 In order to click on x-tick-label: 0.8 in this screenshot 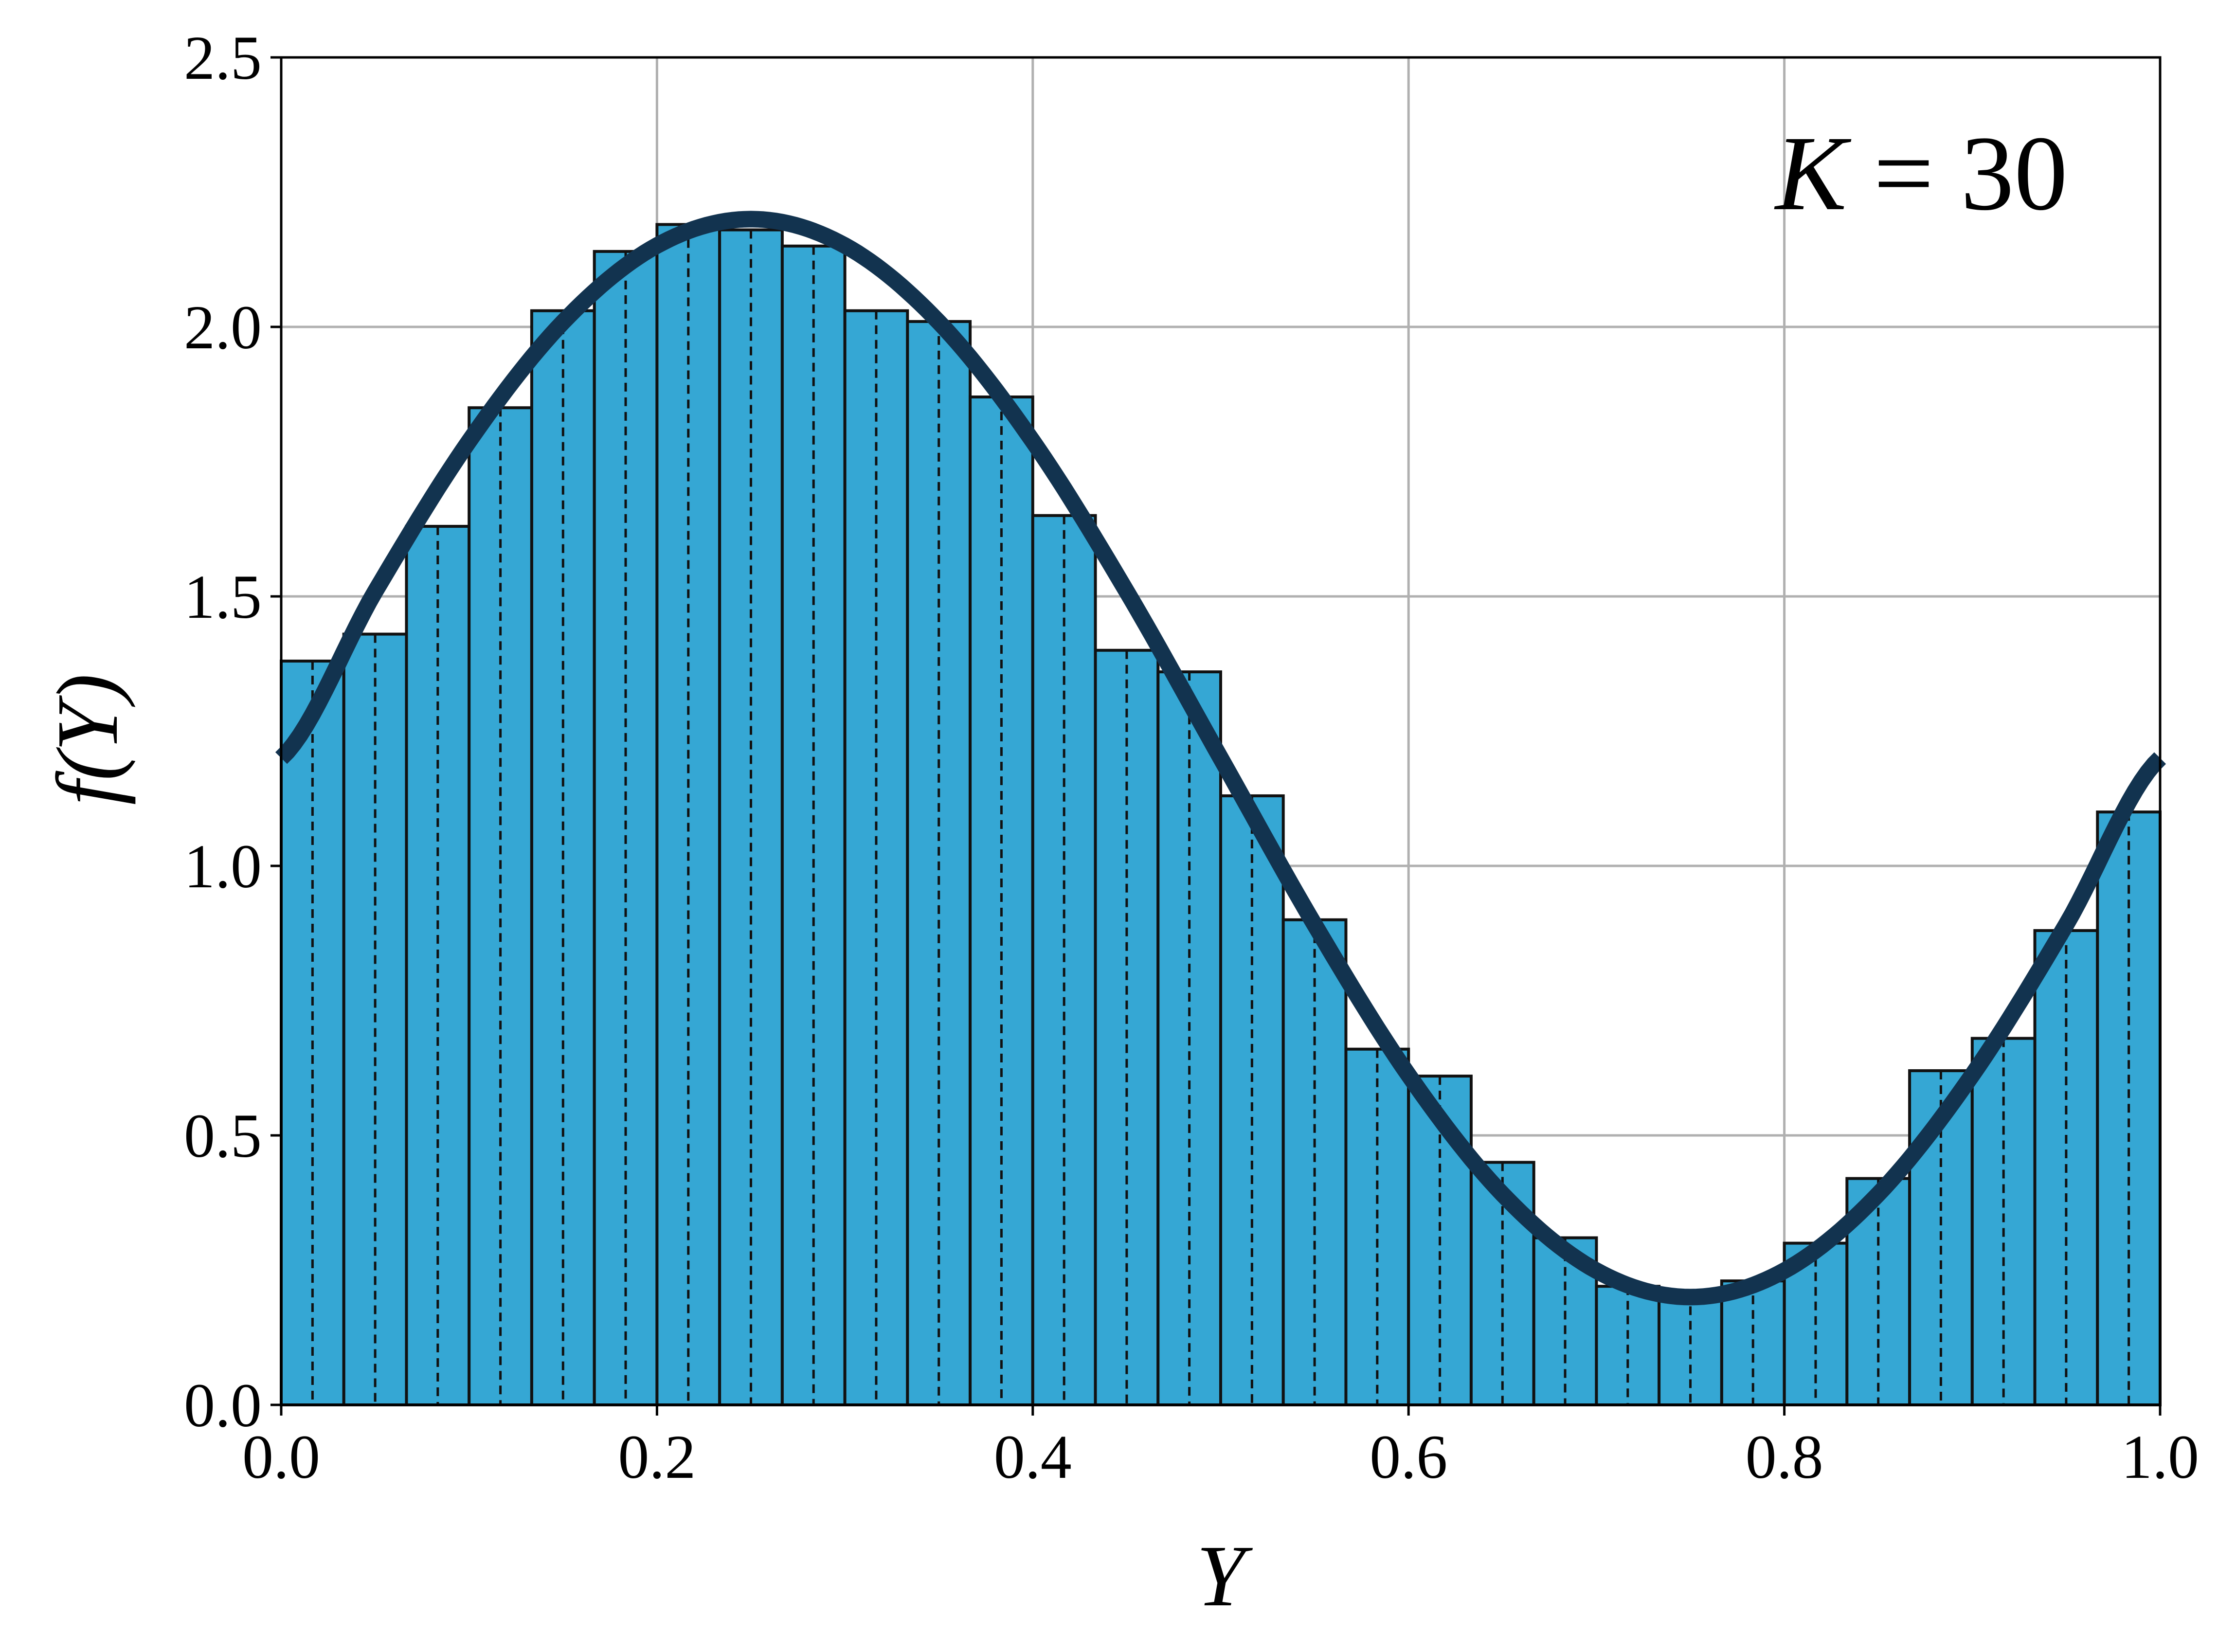, I will do `click(1784, 1456)`.